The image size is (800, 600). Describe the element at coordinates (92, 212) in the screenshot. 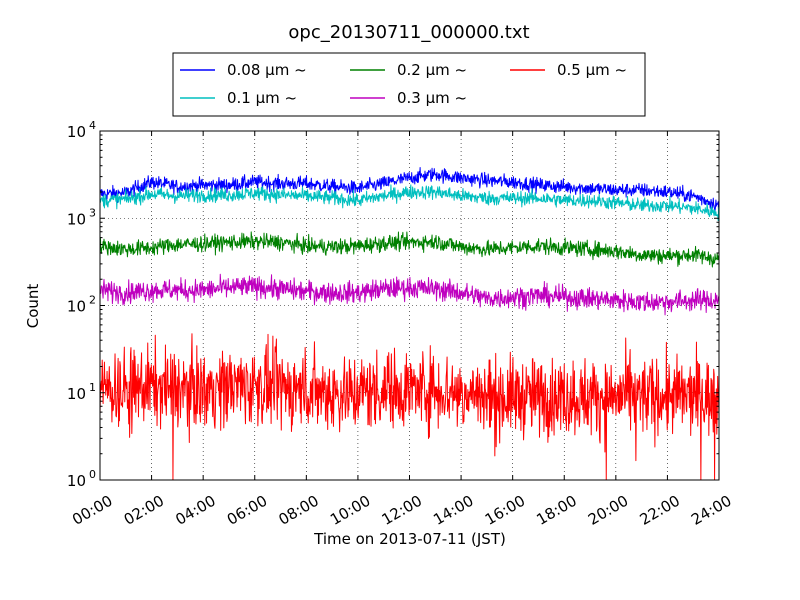

I see `y-tick-exponent: 3` at that location.